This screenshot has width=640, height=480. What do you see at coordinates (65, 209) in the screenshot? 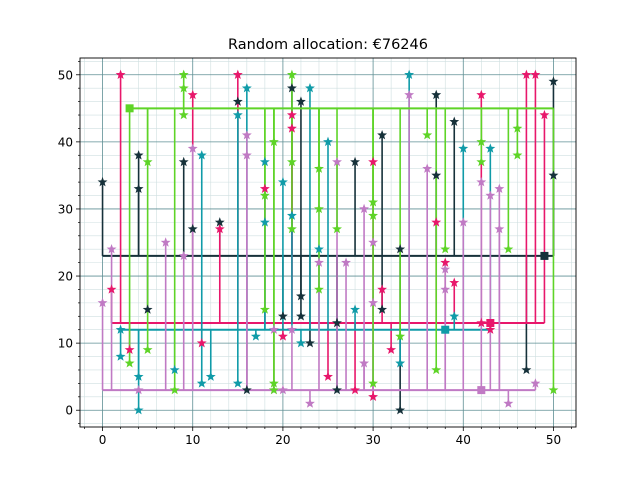
I see `y-tick-label: 30` at bounding box center [65, 209].